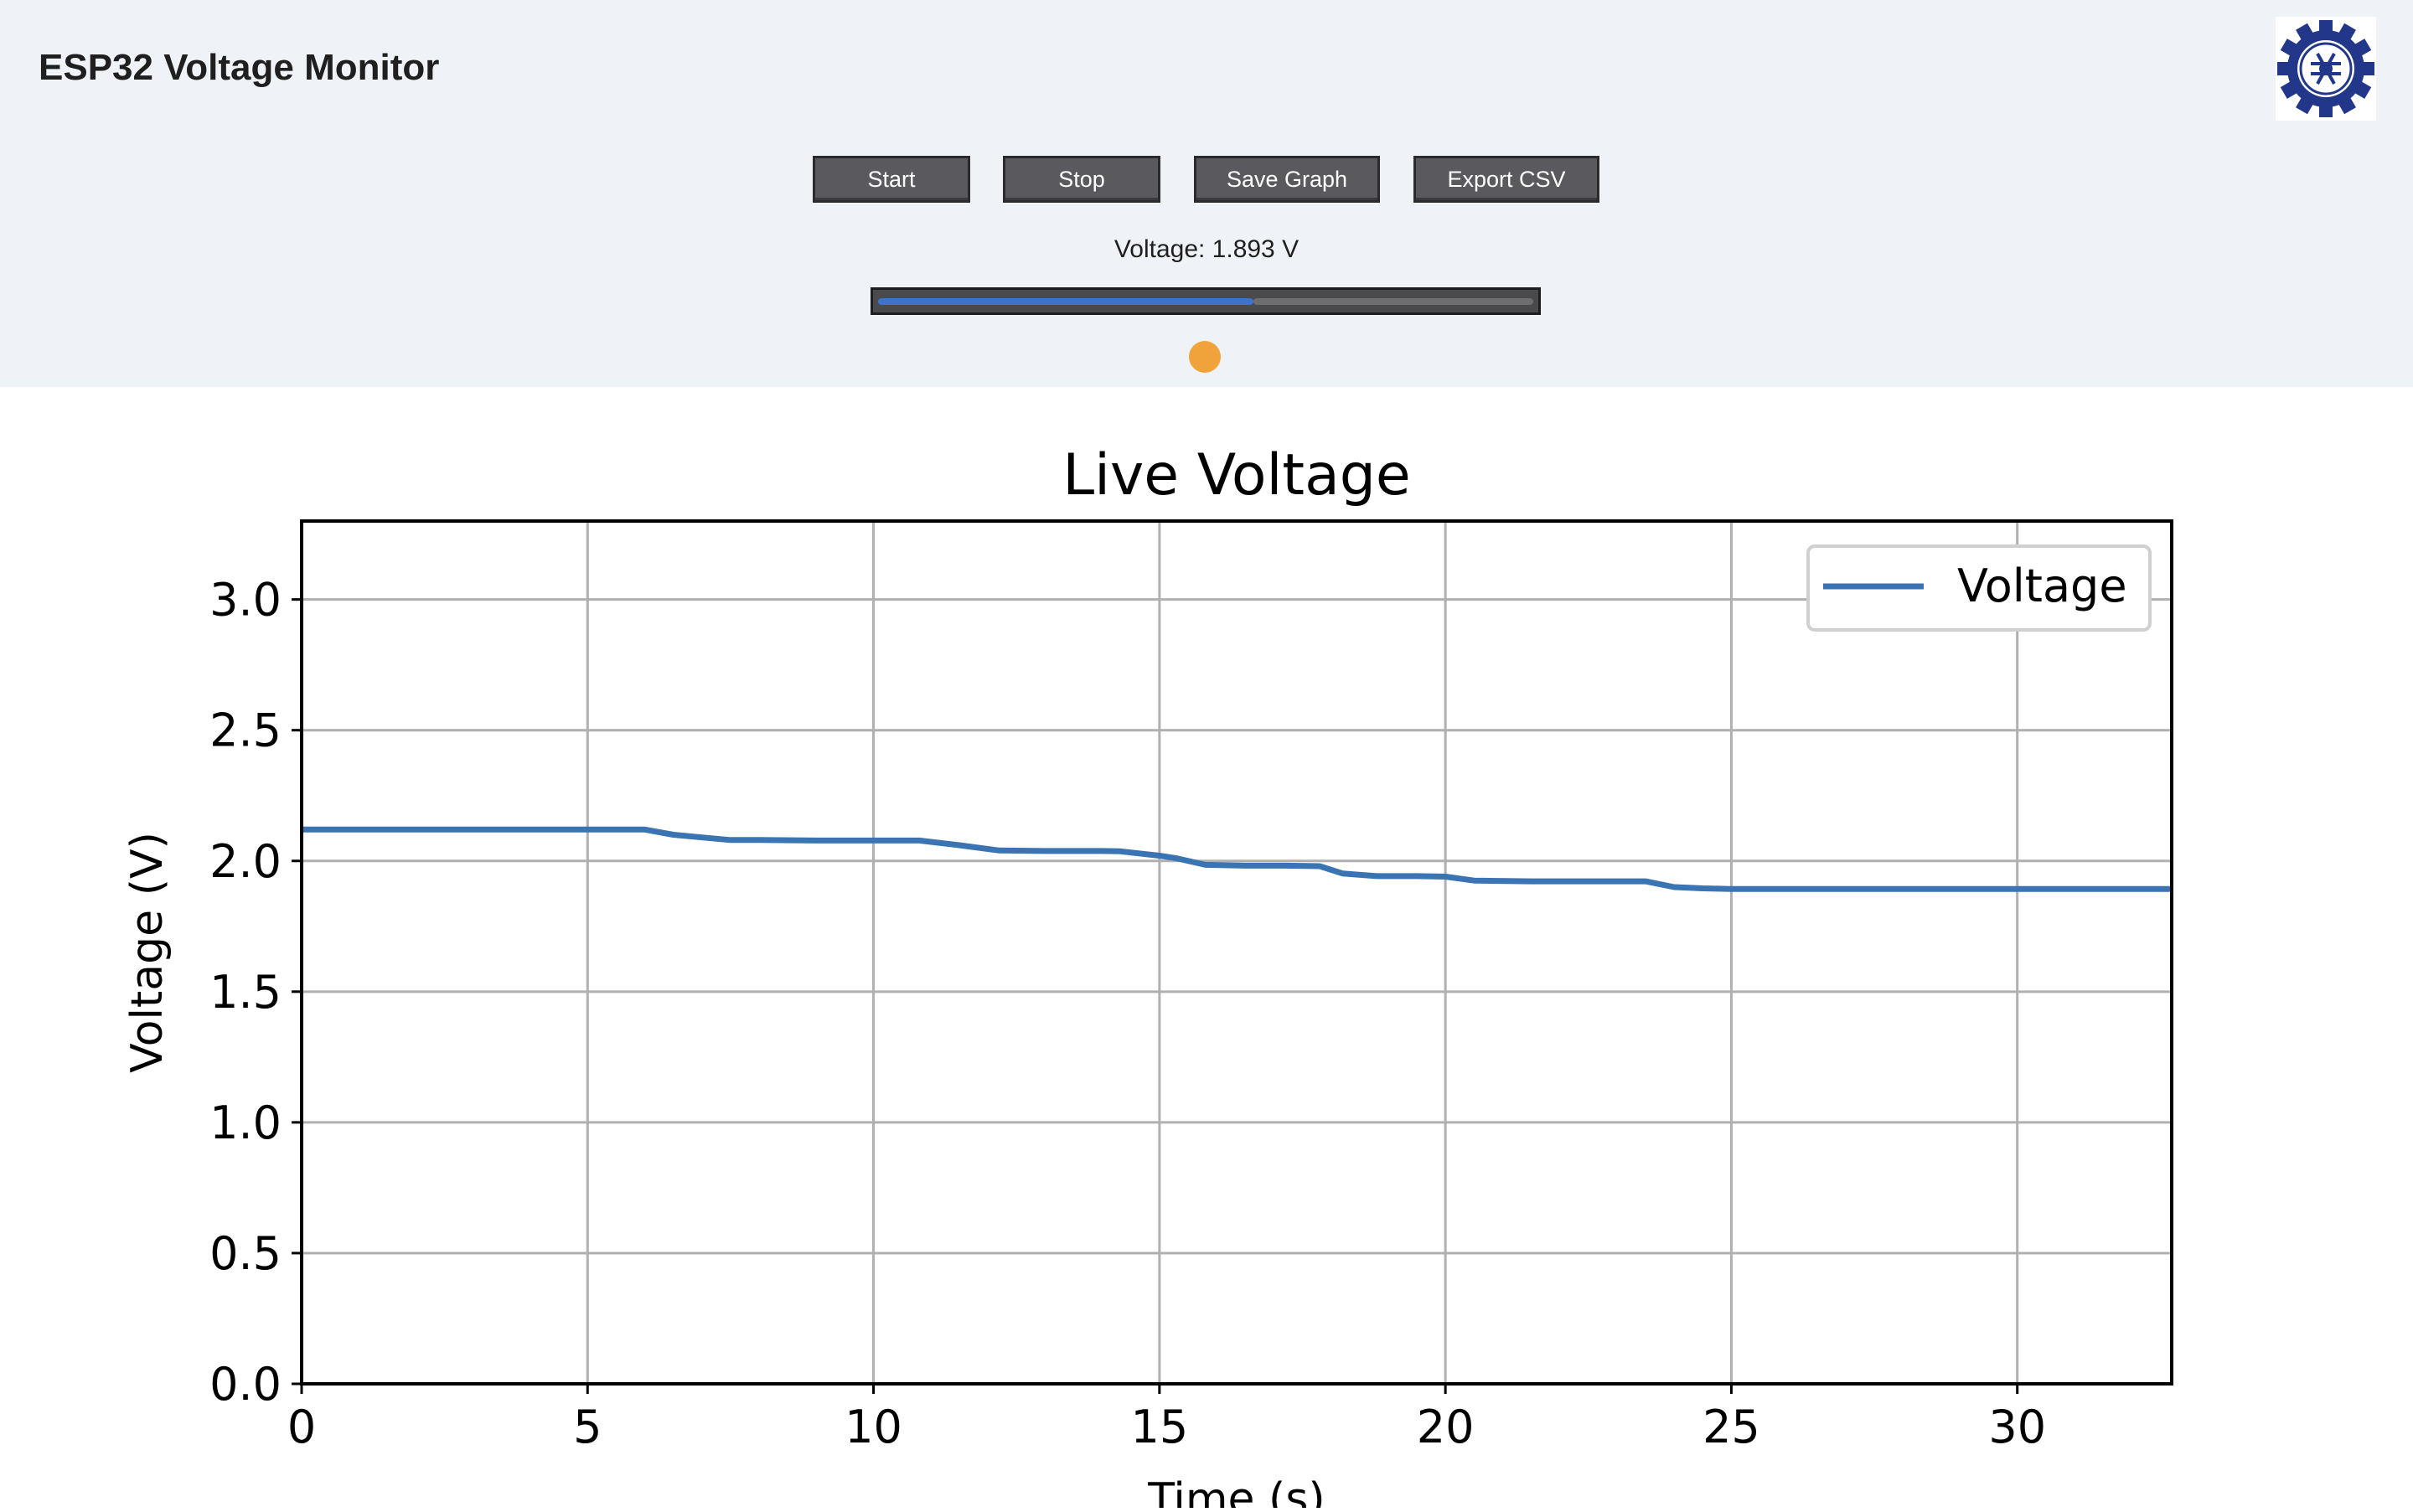  Describe the element at coordinates (245, 992) in the screenshot. I see `y-tick-label: 1.5` at that location.